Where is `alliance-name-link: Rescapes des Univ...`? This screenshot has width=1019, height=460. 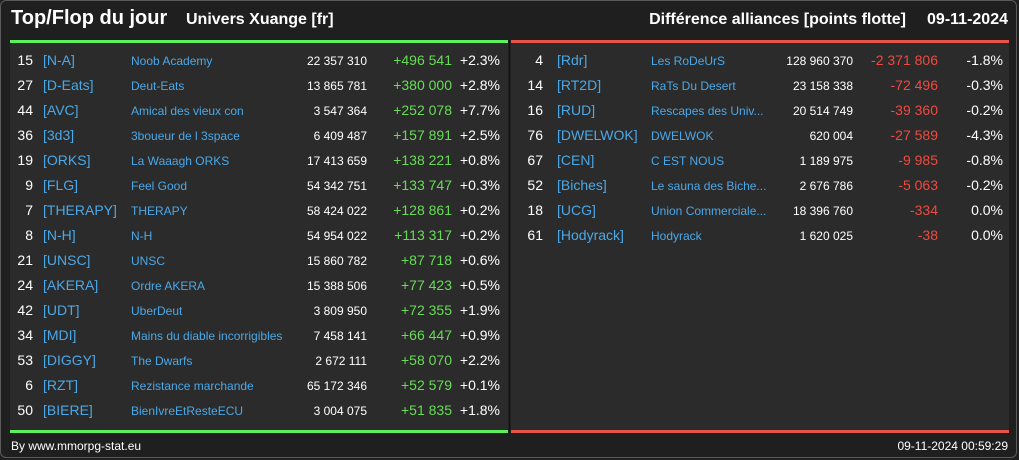
alliance-name-link: Rescapes des Univ... is located at coordinates (707, 111).